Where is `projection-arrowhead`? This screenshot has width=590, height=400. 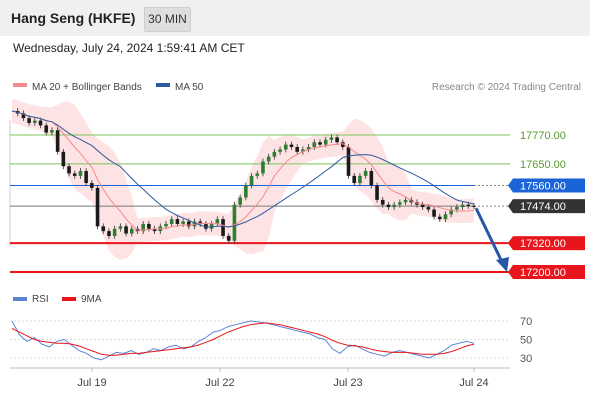
projection-arrowhead is located at coordinates (502, 264).